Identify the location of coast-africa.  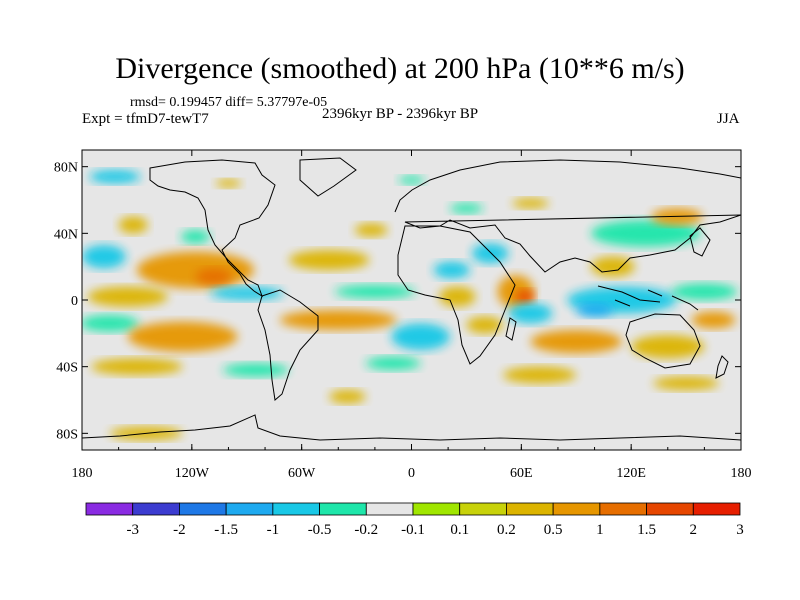
(456, 295).